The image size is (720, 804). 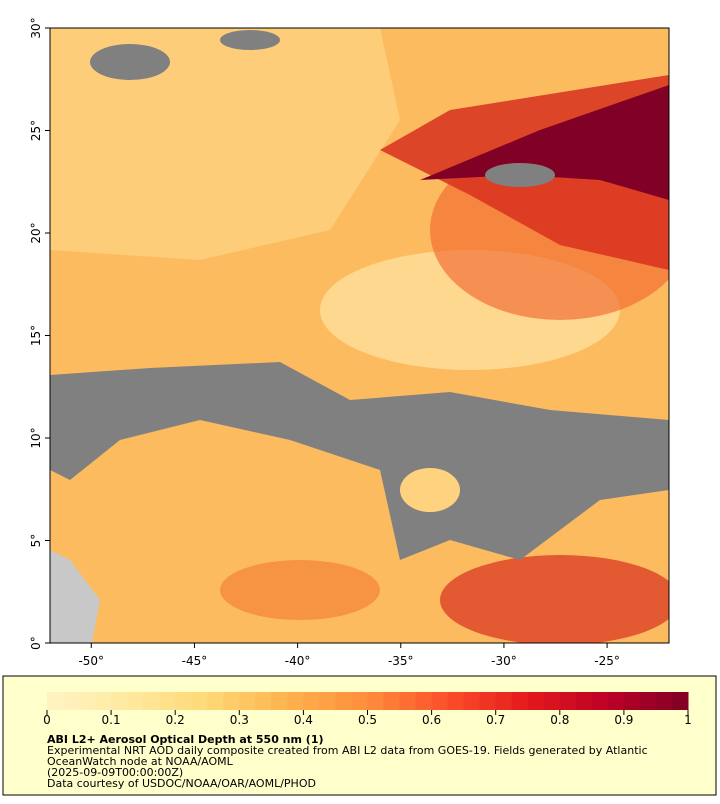 I want to click on y-tick-label: 5°, so click(x=36, y=541).